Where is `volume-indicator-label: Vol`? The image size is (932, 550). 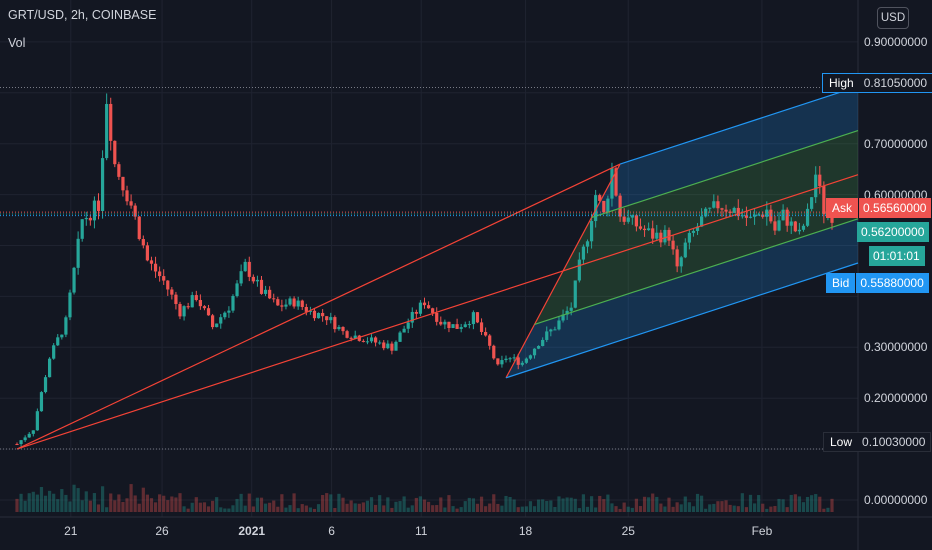
volume-indicator-label: Vol is located at coordinates (17, 43).